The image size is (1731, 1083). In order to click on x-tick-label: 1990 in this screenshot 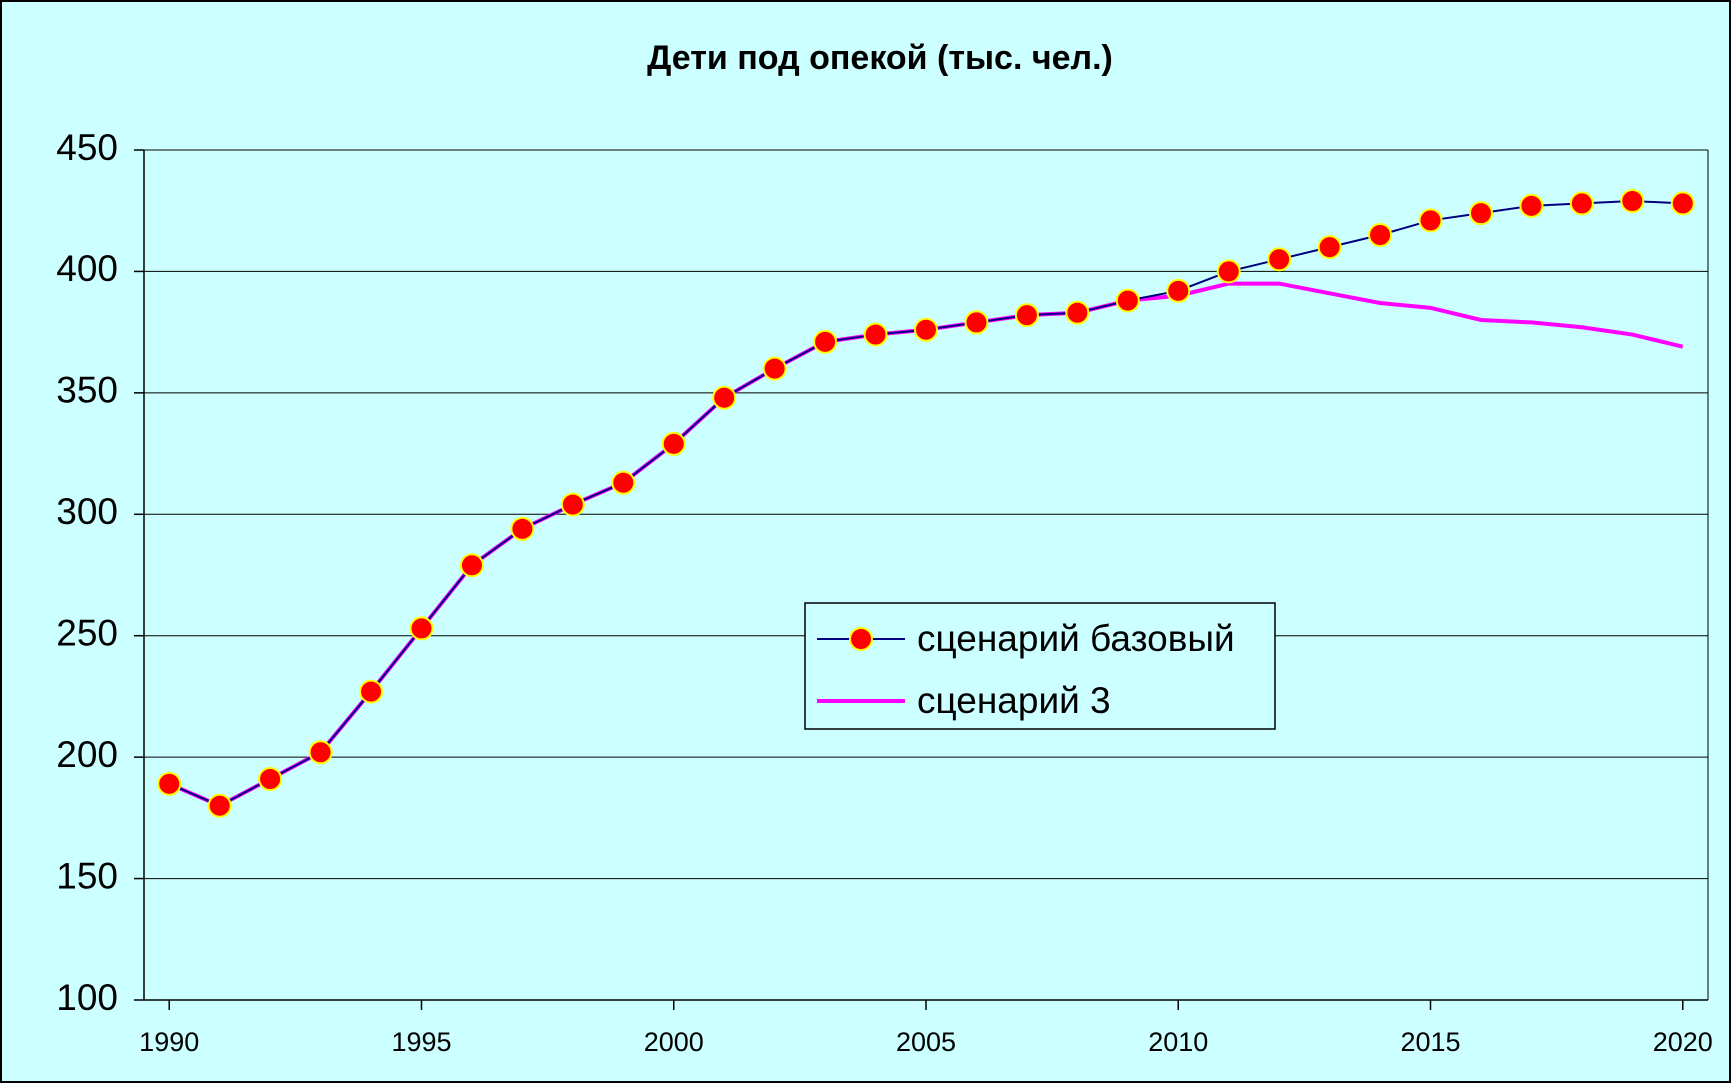, I will do `click(169, 1042)`.